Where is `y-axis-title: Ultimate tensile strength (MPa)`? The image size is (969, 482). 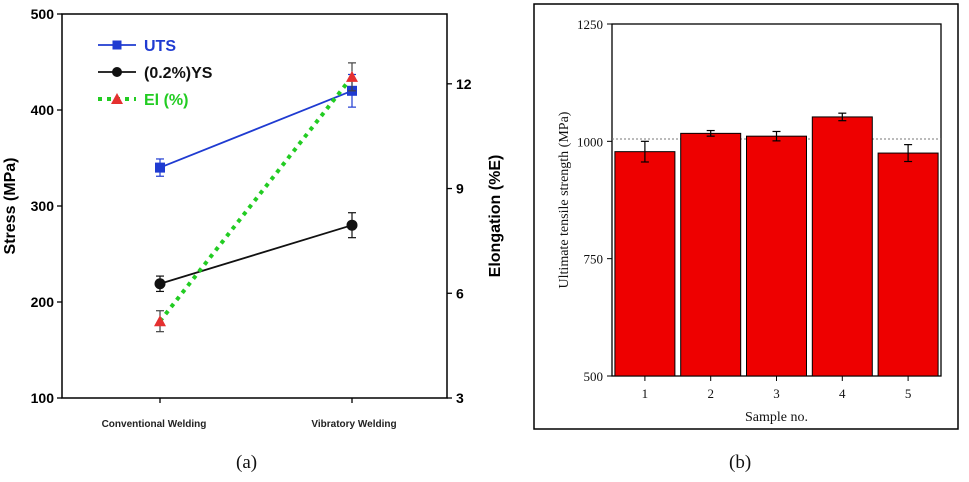 y-axis-title: Ultimate tensile strength (MPa) is located at coordinates (564, 199).